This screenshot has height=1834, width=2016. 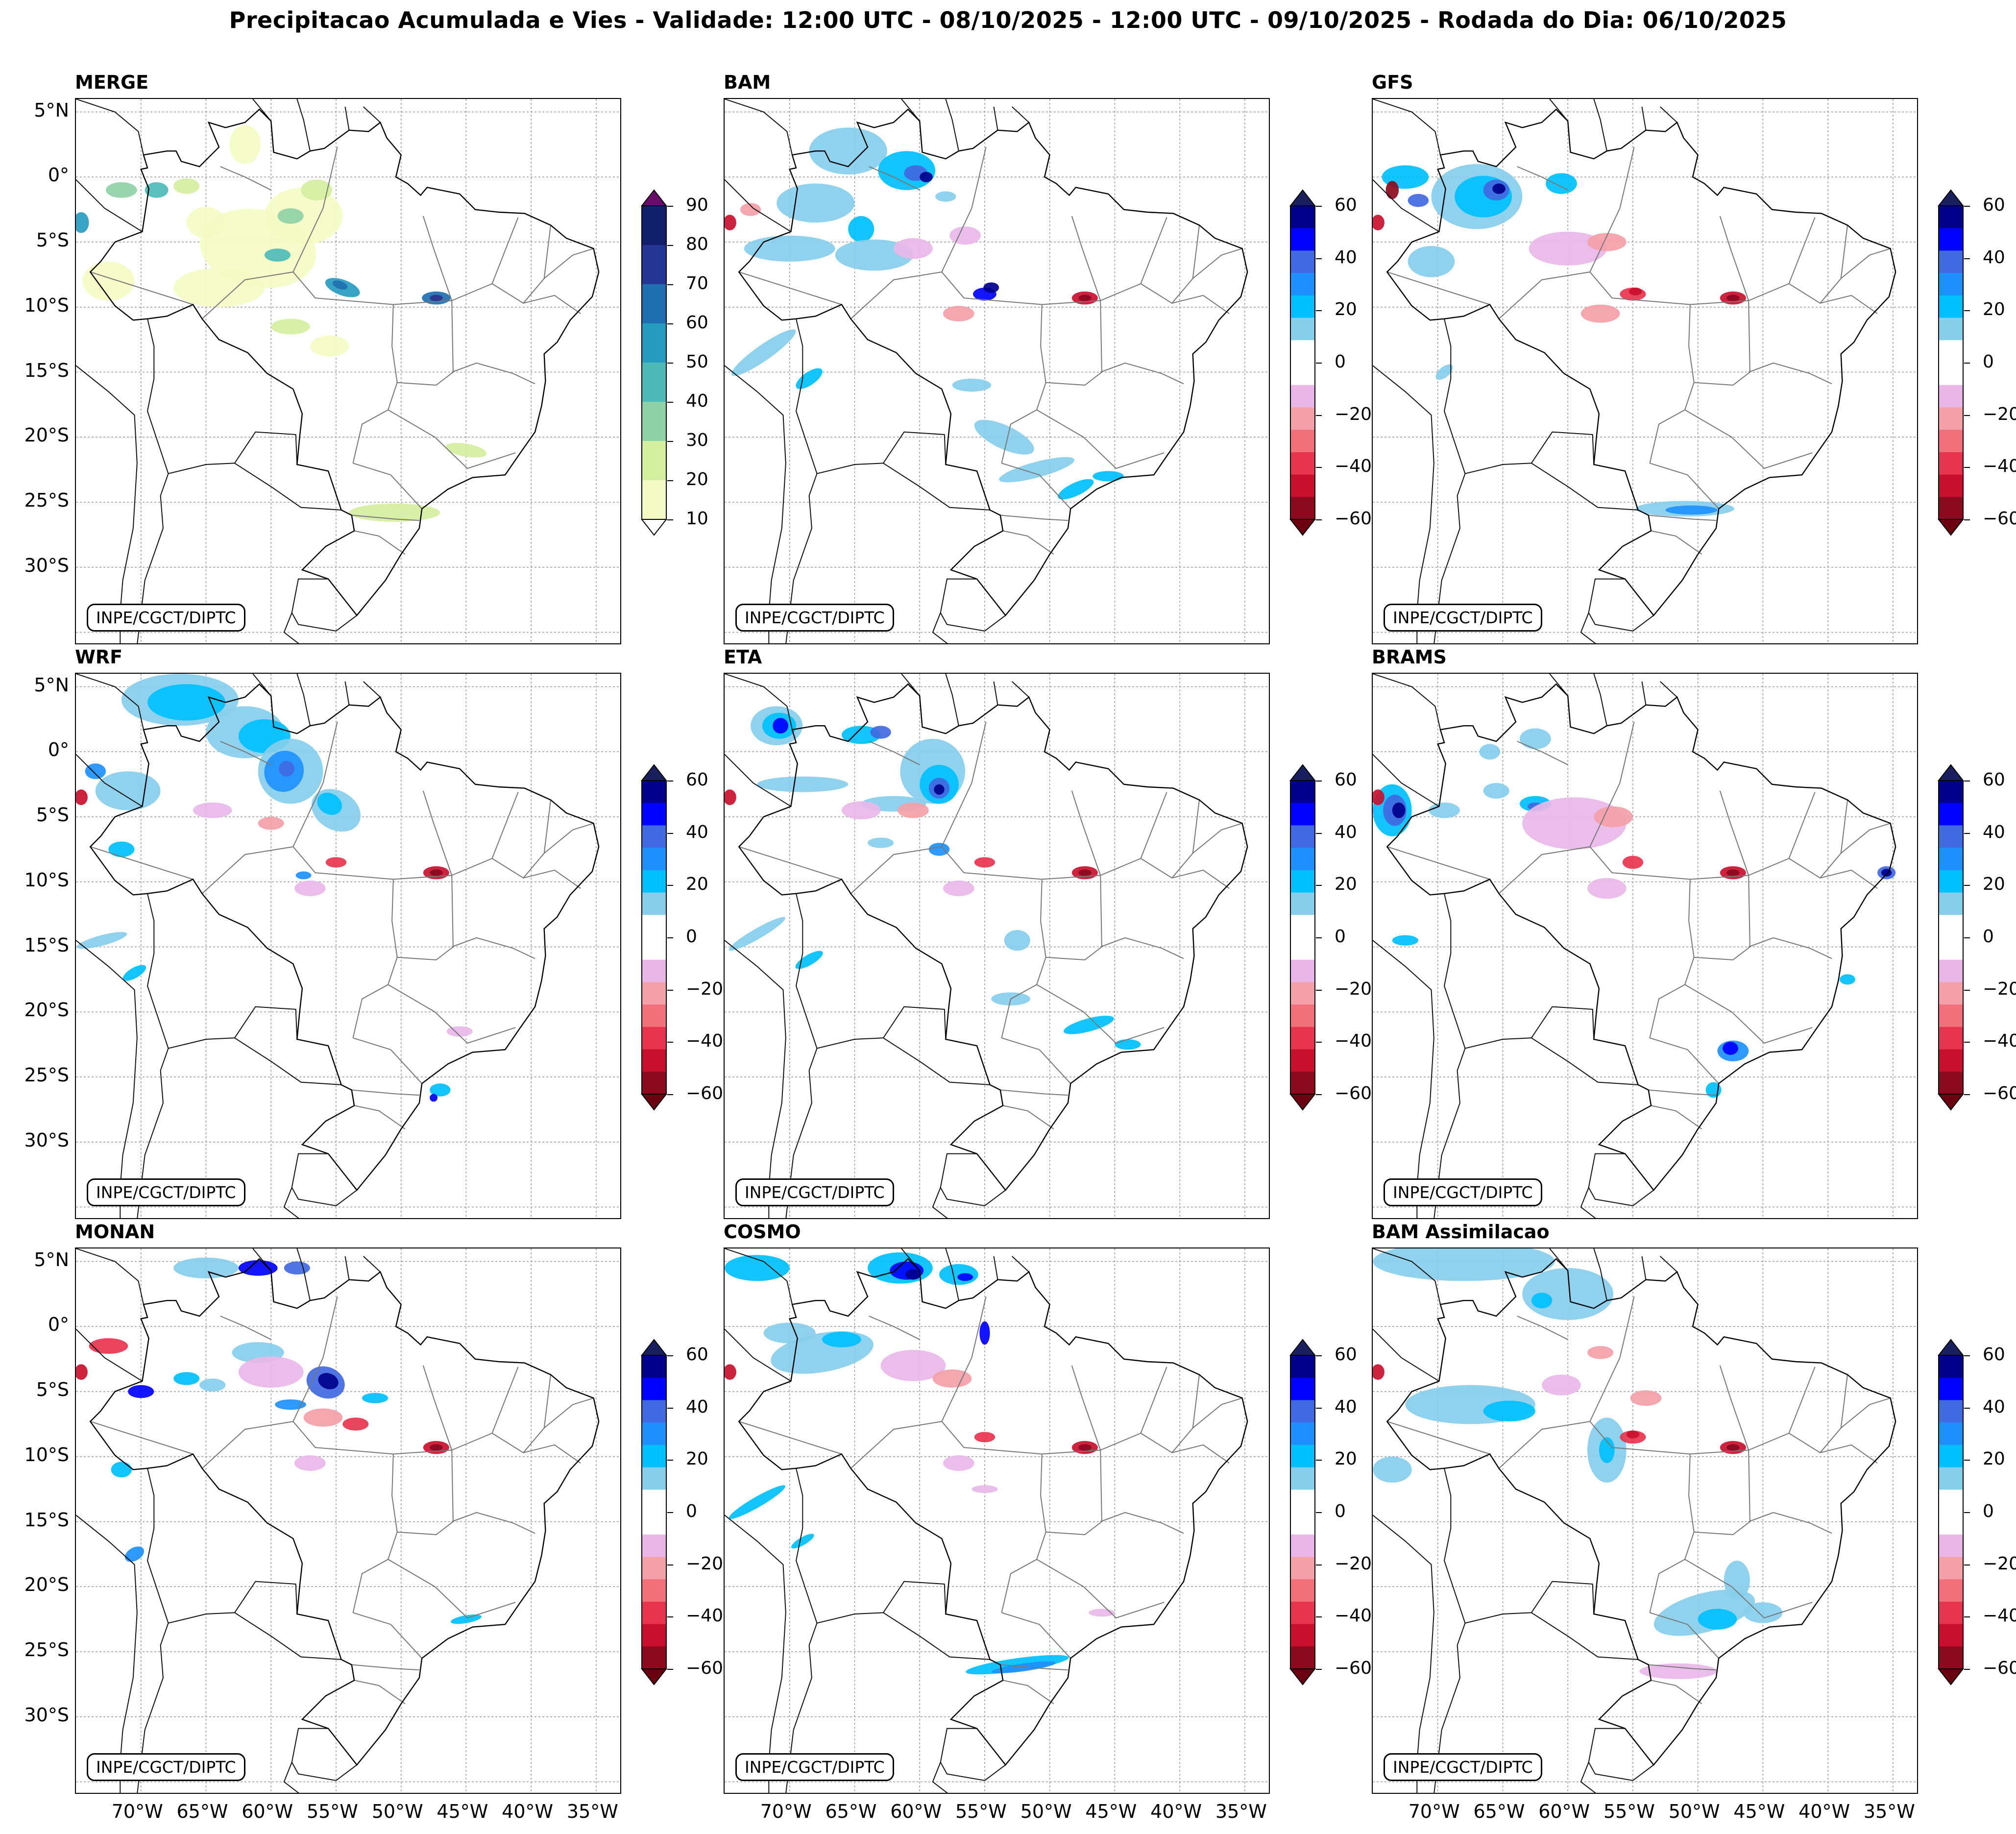 I want to click on lat-tick-label: 5°N, so click(x=51, y=685).